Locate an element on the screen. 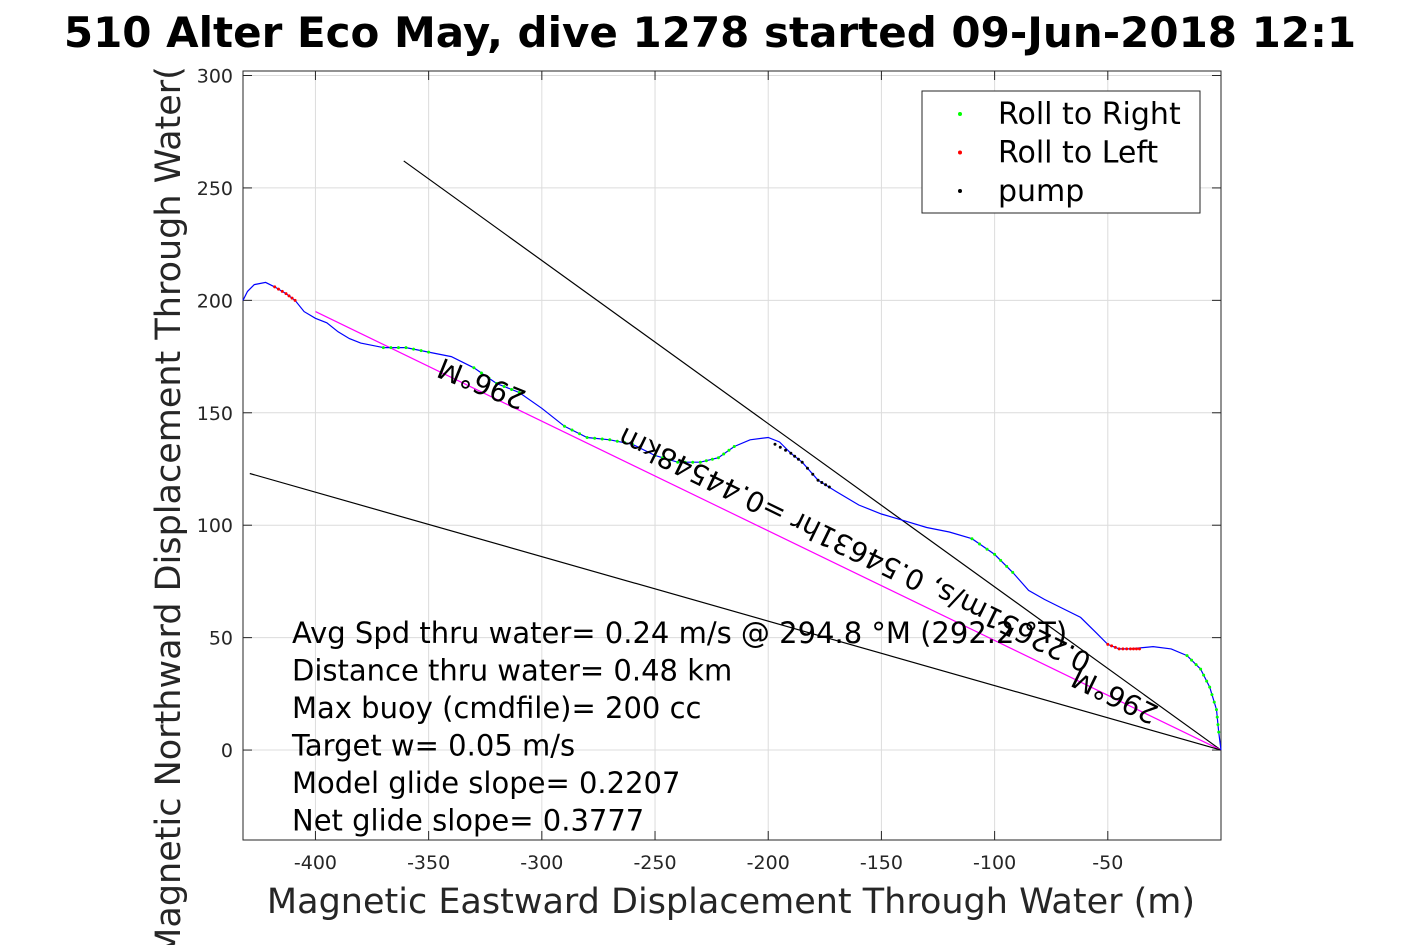 Image resolution: width=1417 pixels, height=945 pixels. annotation-line: Target w= 0.05 m/s is located at coordinates (433, 746).